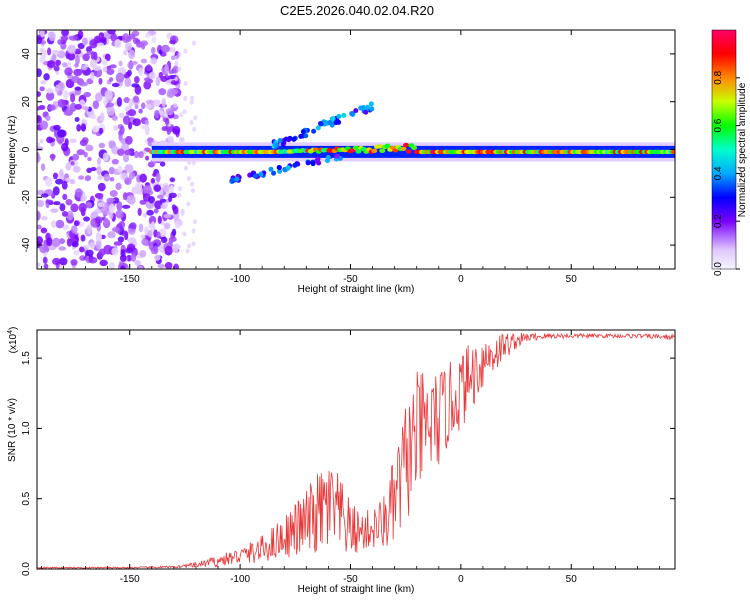 The height and width of the screenshot is (600, 750). Describe the element at coordinates (718, 269) in the screenshot. I see `colorbar-tick-label: 0.0` at that location.